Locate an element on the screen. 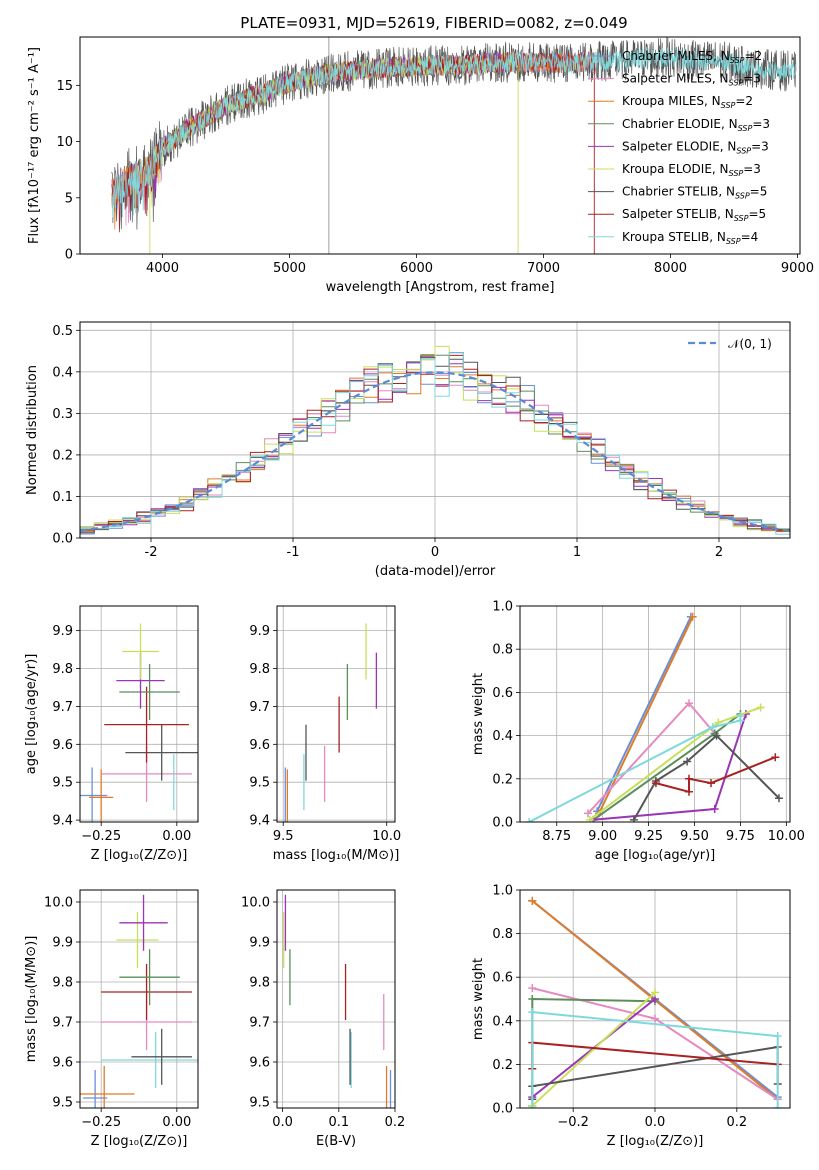  legend-item-salpeter-miles: Salpeter MILES, NSSP=3 is located at coordinates (674, 80).